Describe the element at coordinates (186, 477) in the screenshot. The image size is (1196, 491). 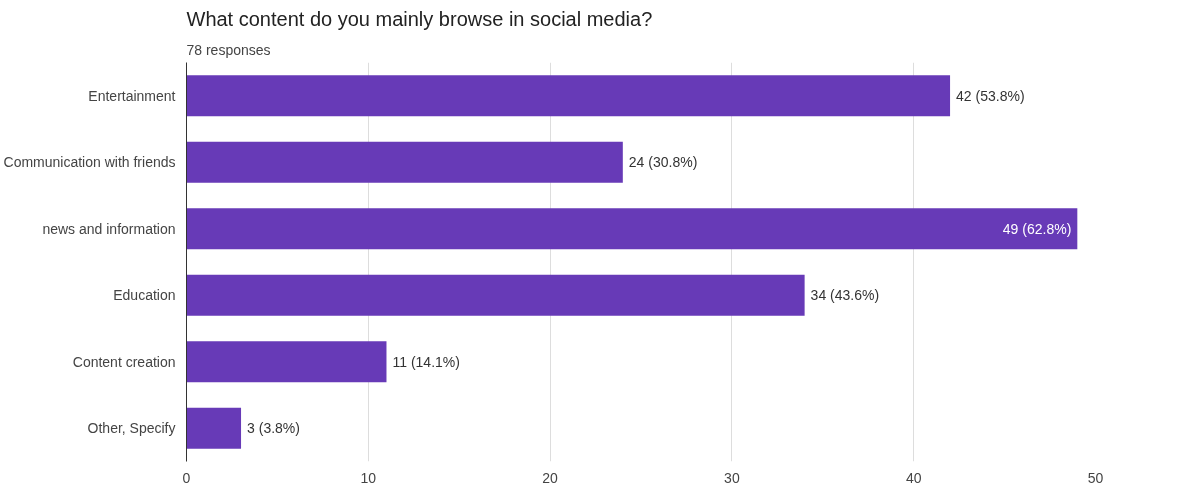
I see `x-tick-label: 0` at that location.